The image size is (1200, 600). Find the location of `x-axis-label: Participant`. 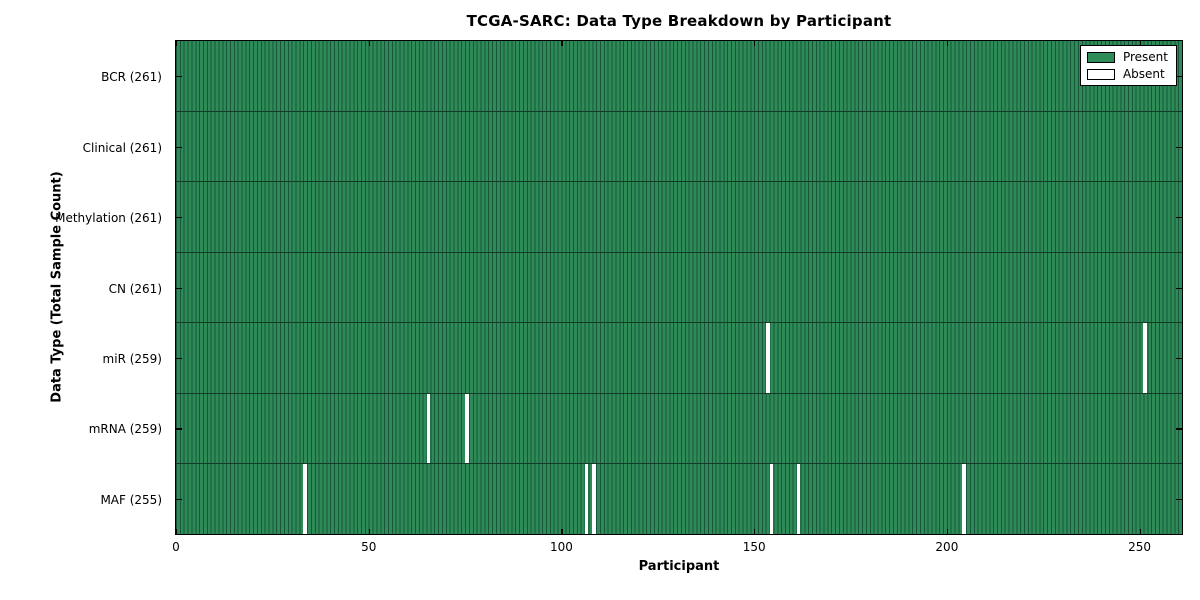

x-axis-label: Participant is located at coordinates (679, 566).